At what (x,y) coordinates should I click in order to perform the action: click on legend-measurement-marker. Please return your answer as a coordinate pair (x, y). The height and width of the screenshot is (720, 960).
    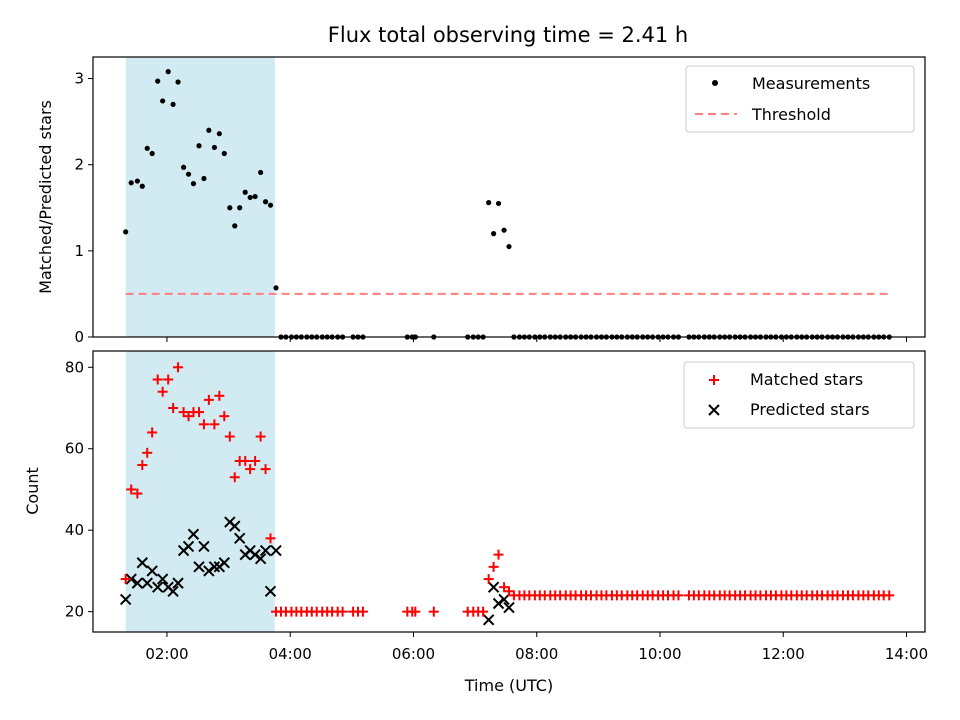
    Looking at the image, I should click on (715, 83).